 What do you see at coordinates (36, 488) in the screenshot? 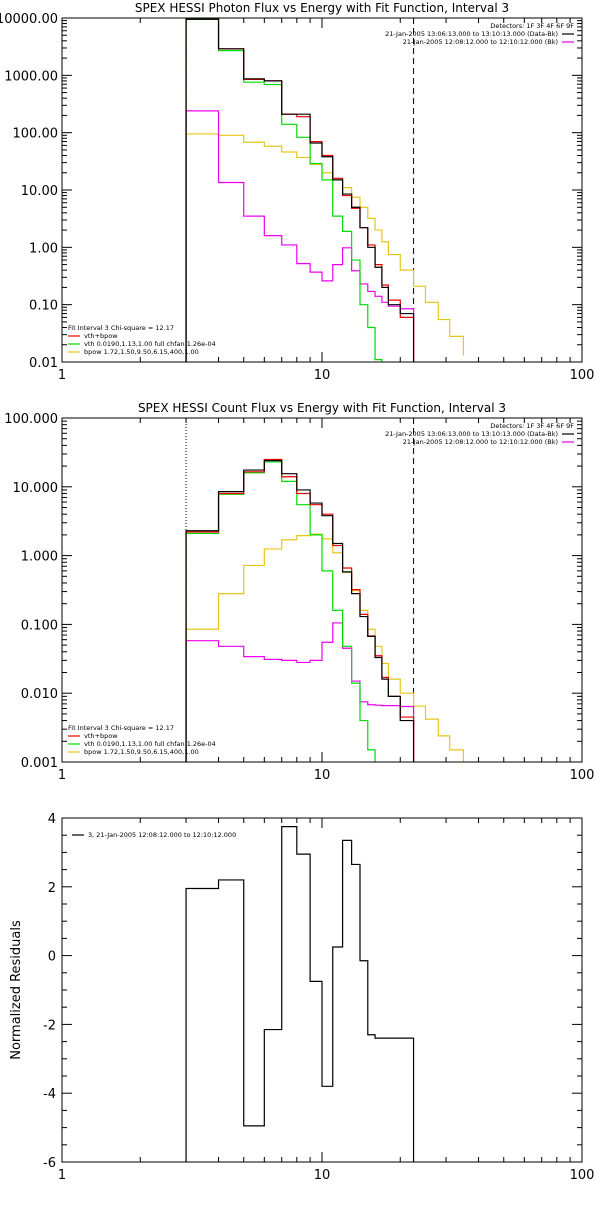
I see `y-tick-label: 10.000` at bounding box center [36, 488].